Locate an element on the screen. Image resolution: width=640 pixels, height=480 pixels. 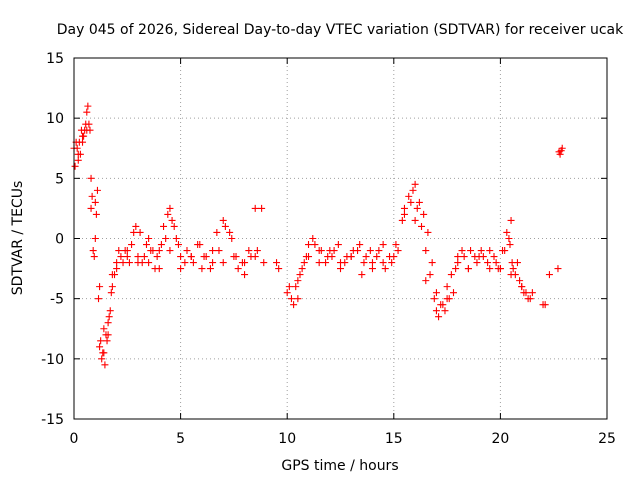
x-axis-label: GPS time / hours is located at coordinates (339, 466).